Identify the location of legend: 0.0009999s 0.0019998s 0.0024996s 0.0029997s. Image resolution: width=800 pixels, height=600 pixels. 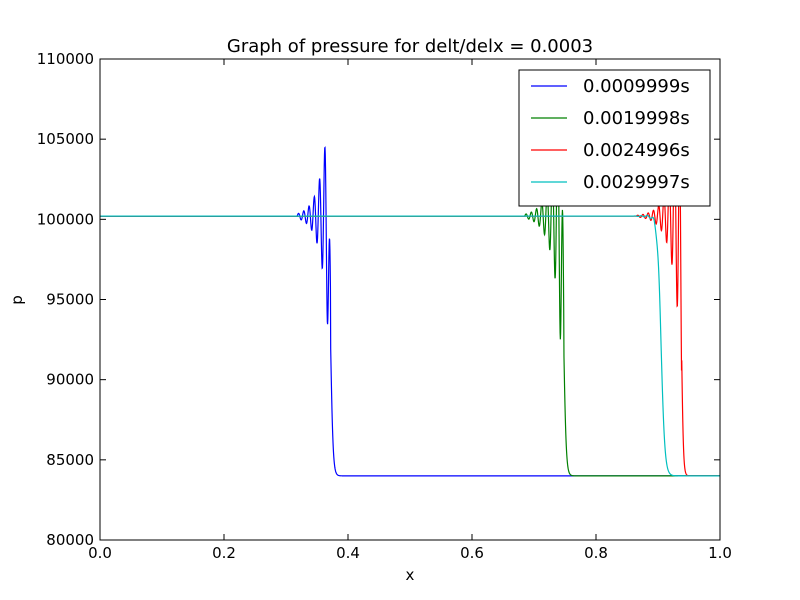
(614, 138).